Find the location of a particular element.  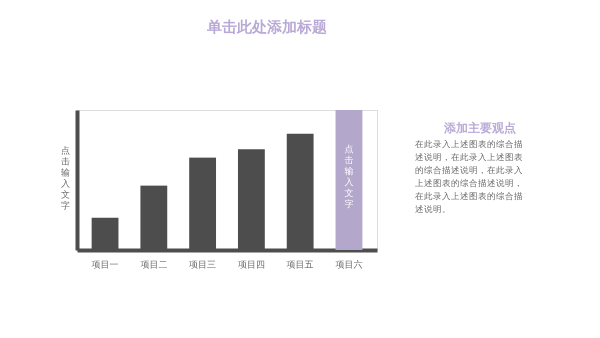

x-tick-label: 项目六 is located at coordinates (348, 265).